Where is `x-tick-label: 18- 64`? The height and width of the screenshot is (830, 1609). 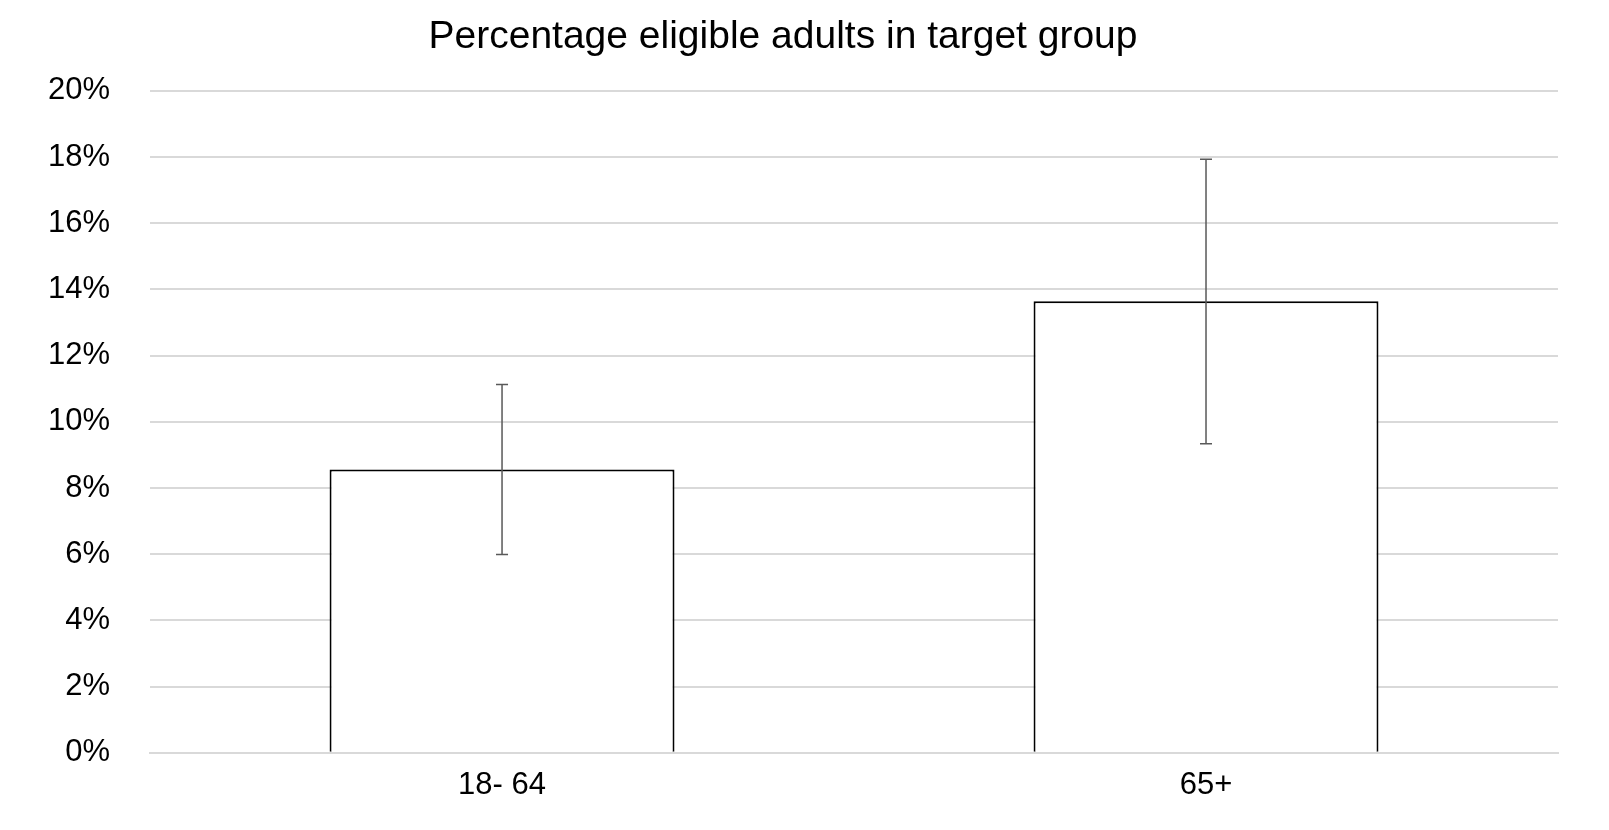 x-tick-label: 18- 64 is located at coordinates (502, 783).